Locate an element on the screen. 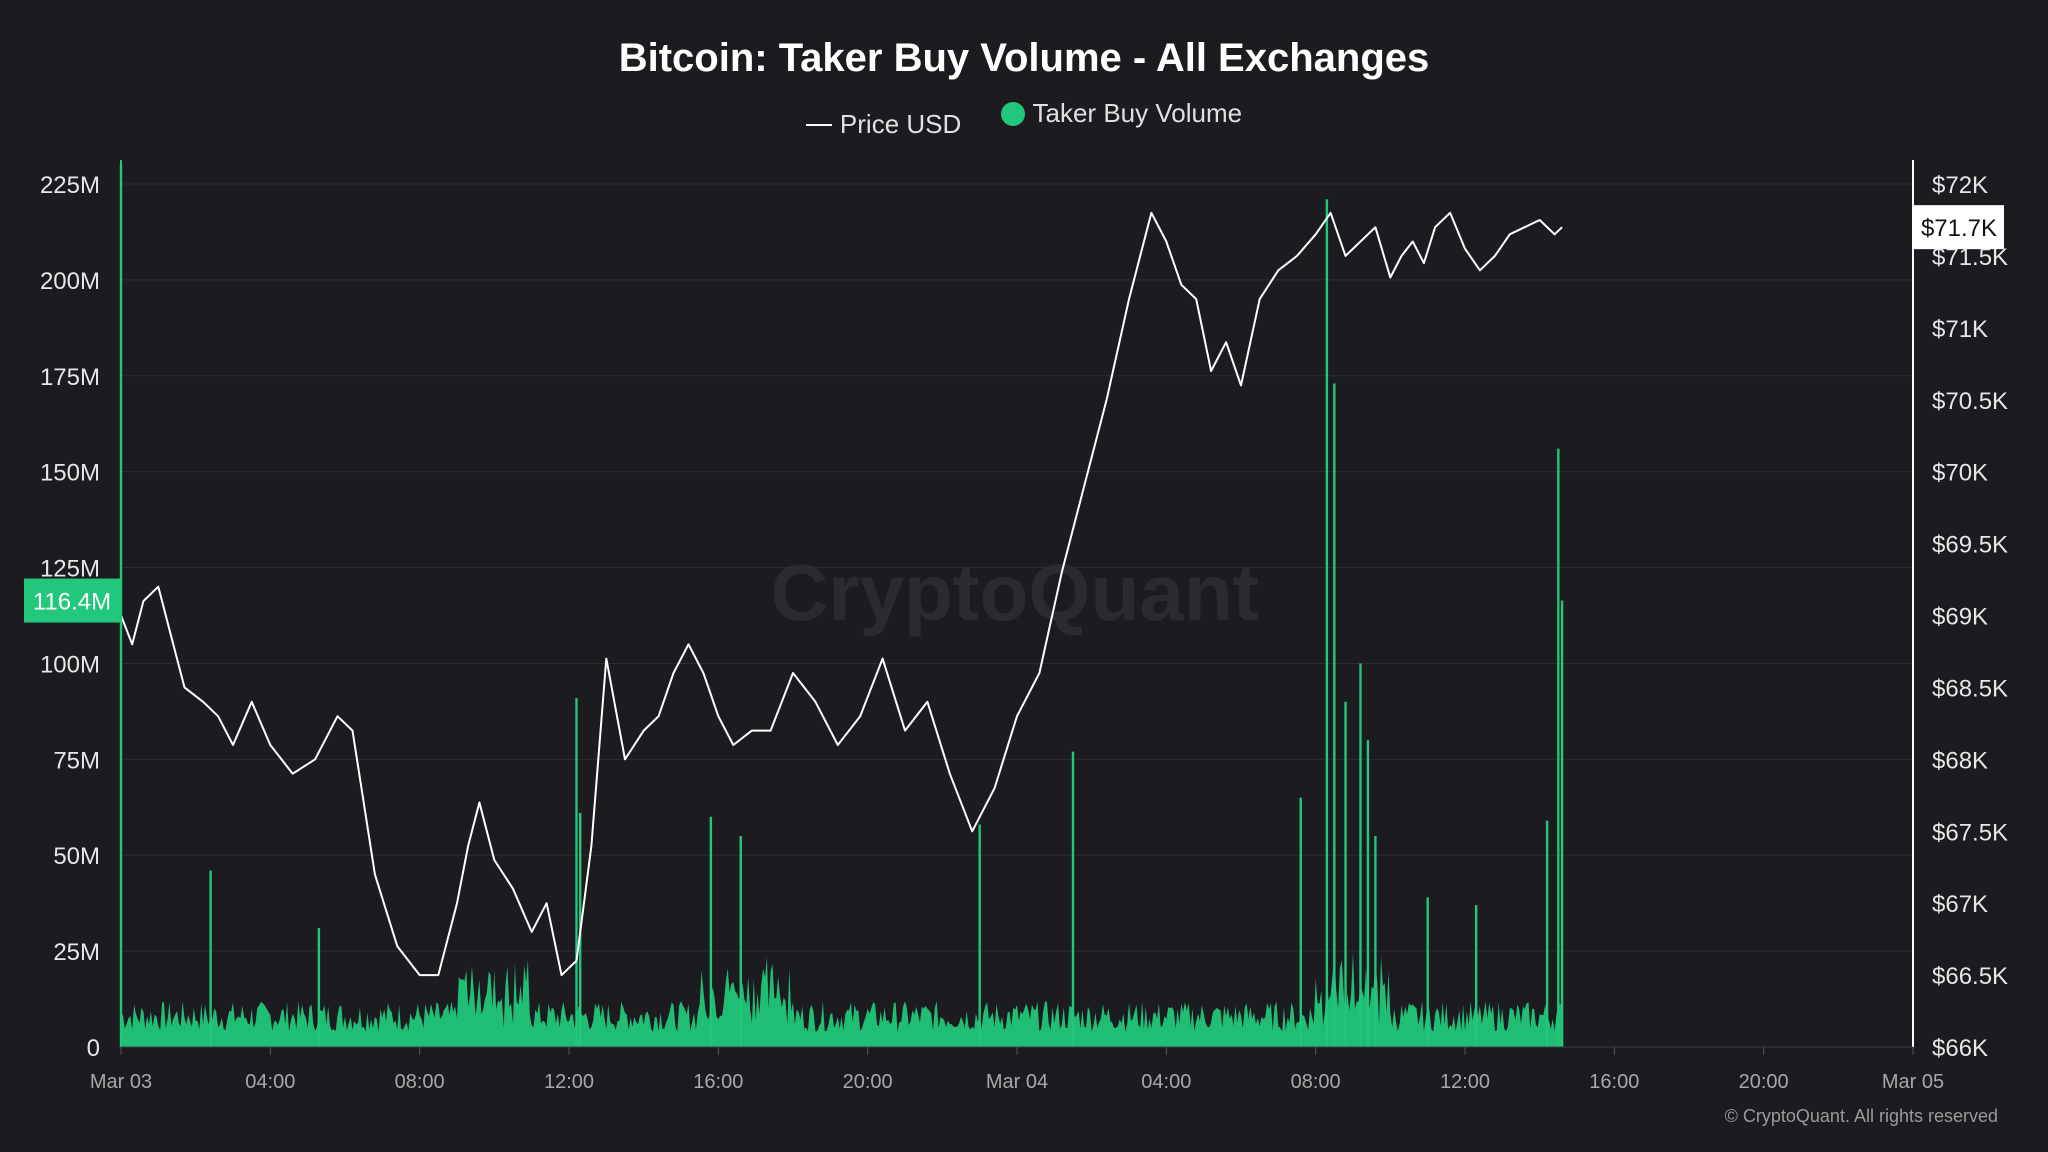 The height and width of the screenshot is (1152, 2048). x-tick-label: Mar 03 is located at coordinates (121, 1082).